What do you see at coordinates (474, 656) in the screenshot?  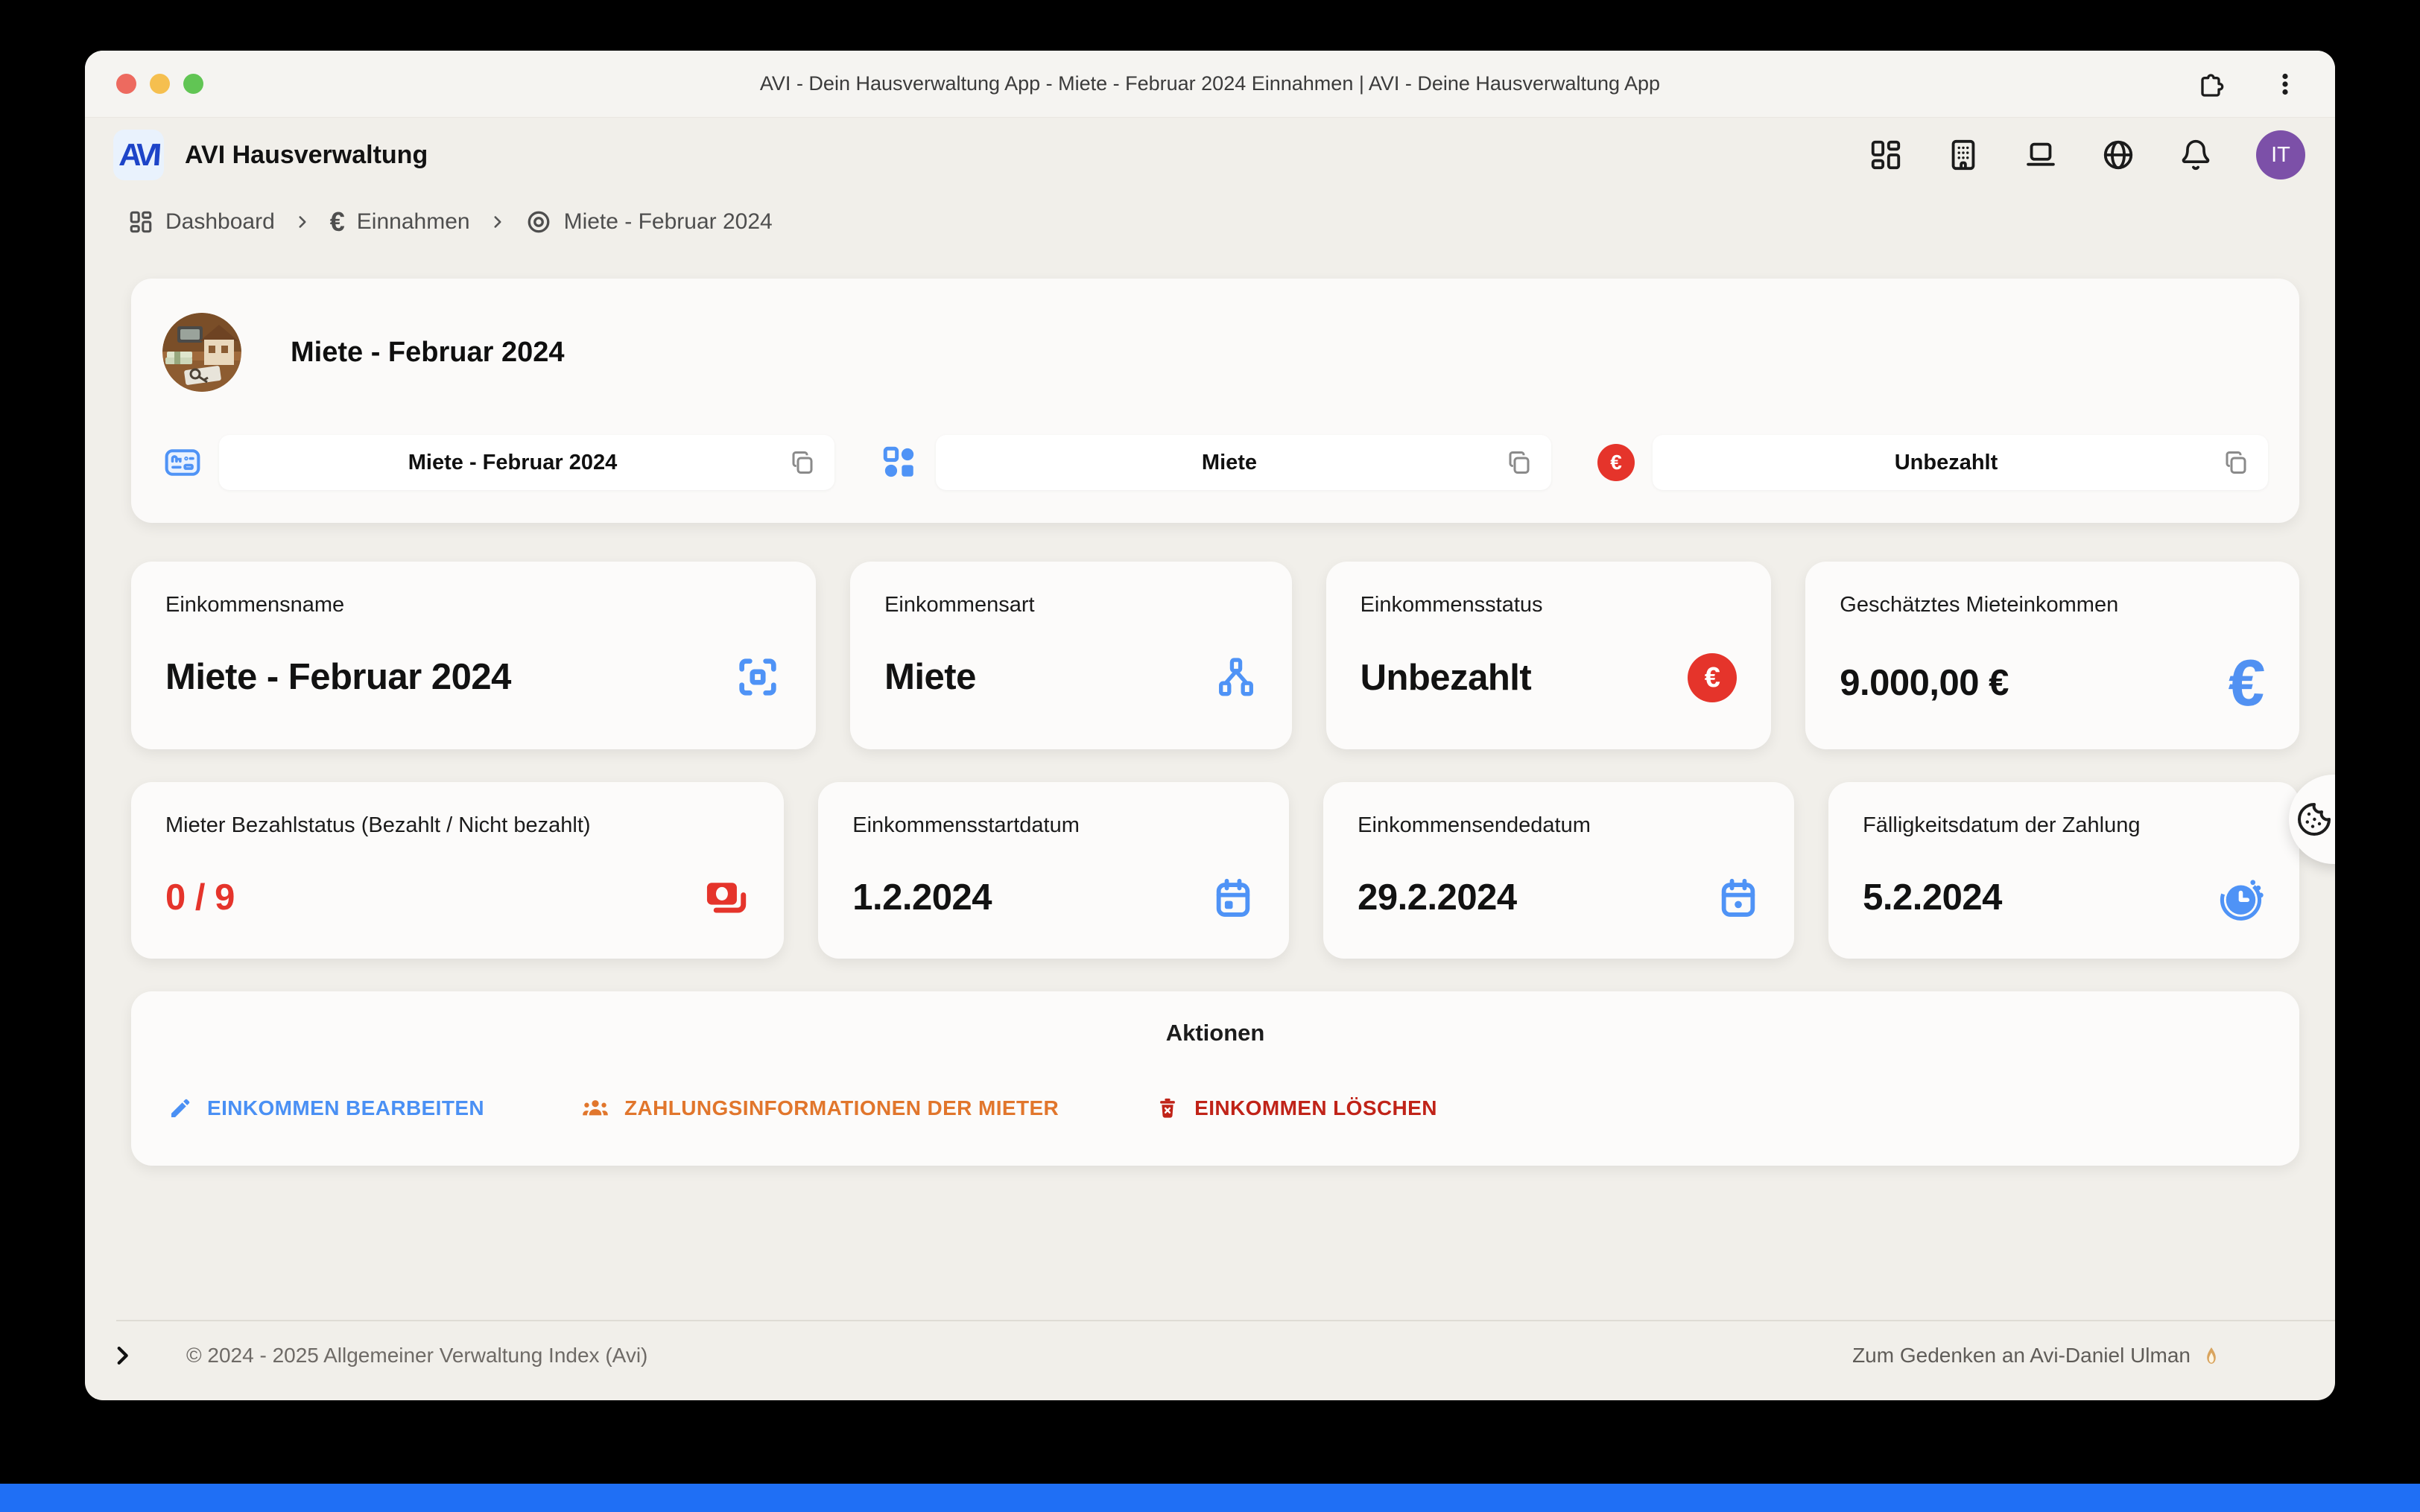 I see `card-einkommensname: Einkommensname Miete - Februar 2024` at bounding box center [474, 656].